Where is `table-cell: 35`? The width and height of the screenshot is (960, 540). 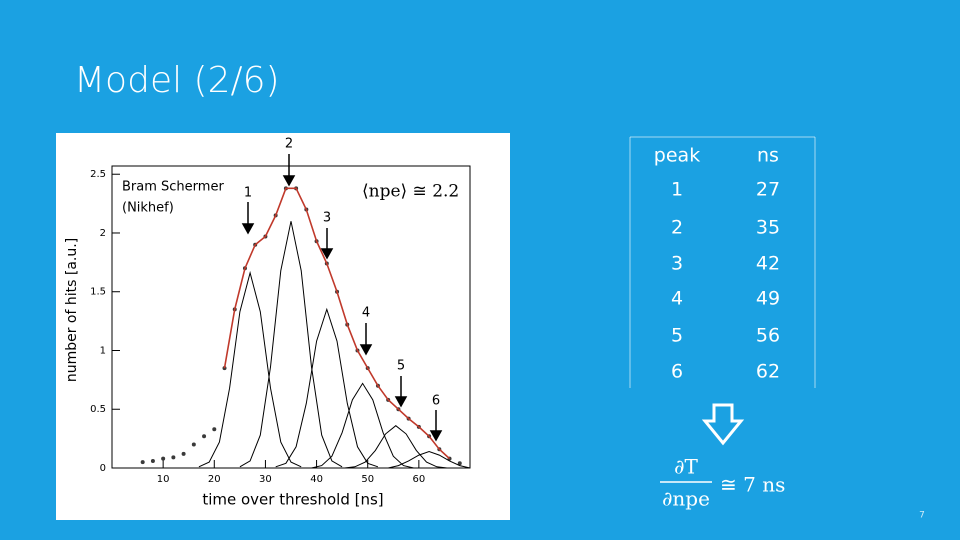 table-cell: 35 is located at coordinates (768, 228).